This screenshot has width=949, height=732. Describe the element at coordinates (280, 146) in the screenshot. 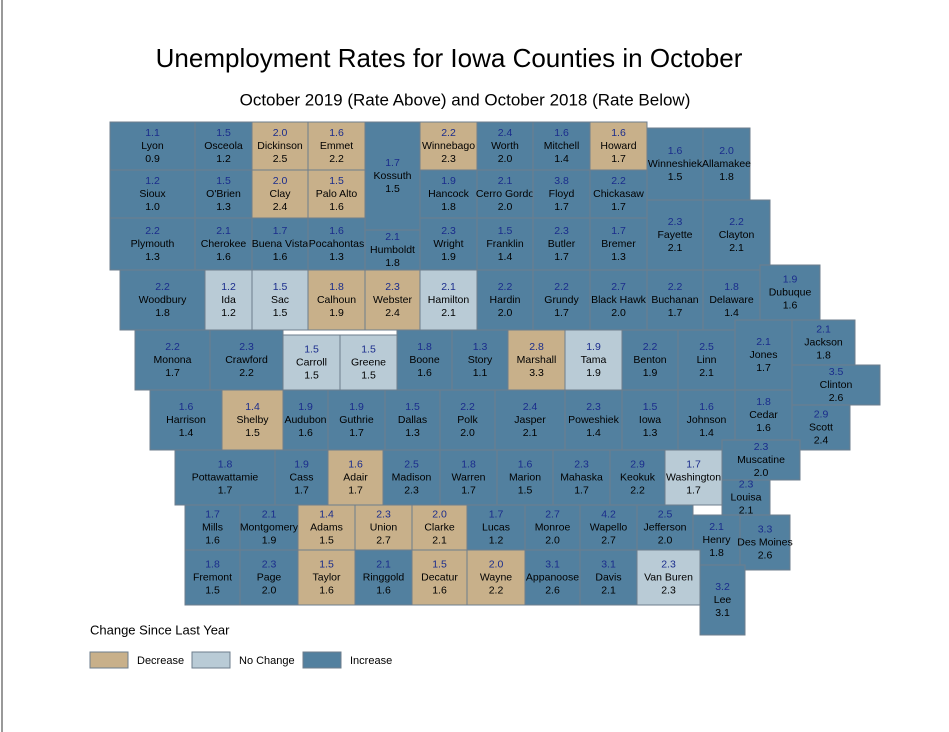

I see `county-name: Dickinson` at that location.